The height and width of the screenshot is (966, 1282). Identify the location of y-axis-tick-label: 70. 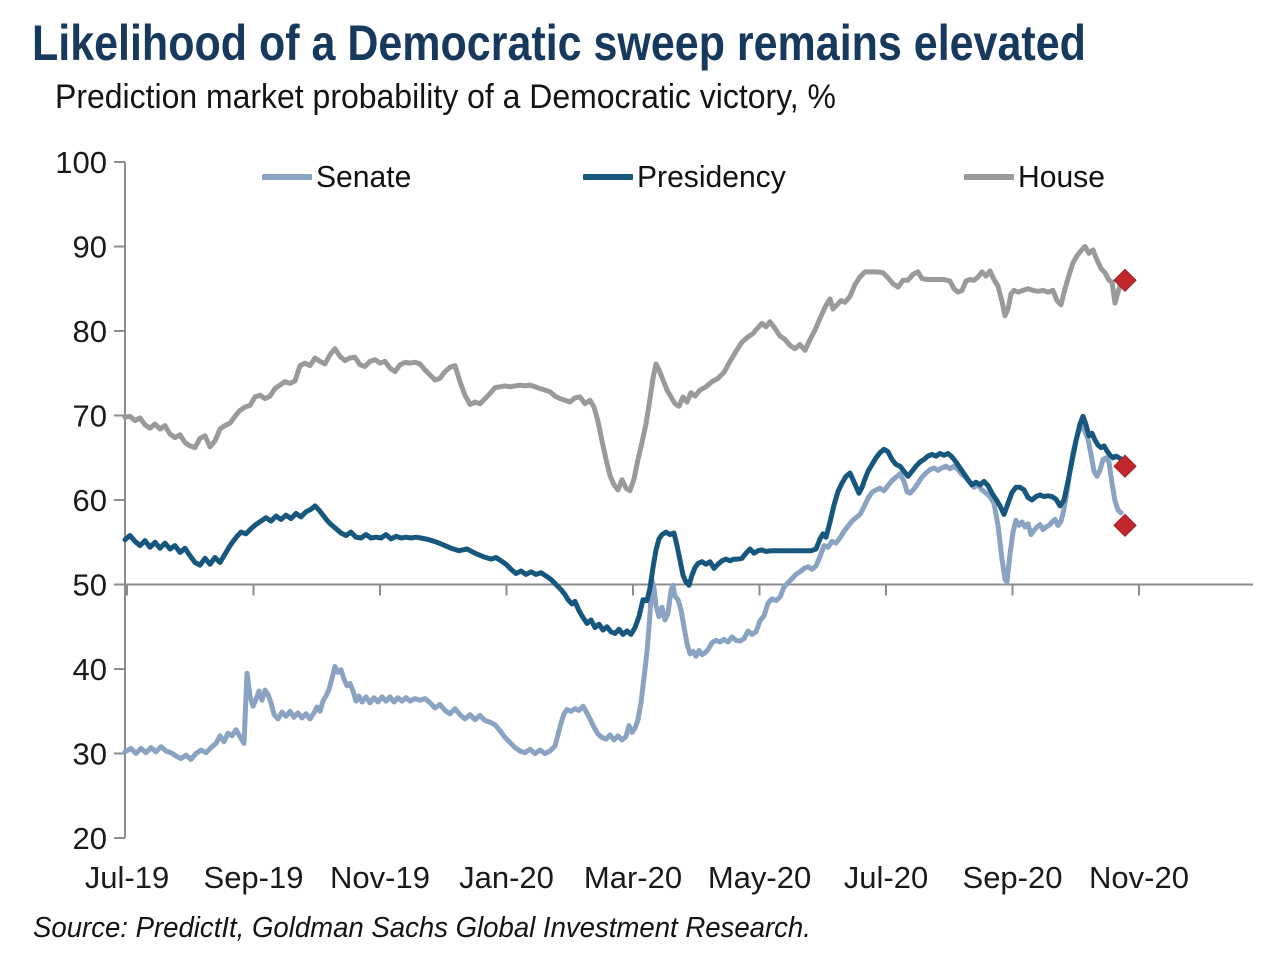
(90, 416).